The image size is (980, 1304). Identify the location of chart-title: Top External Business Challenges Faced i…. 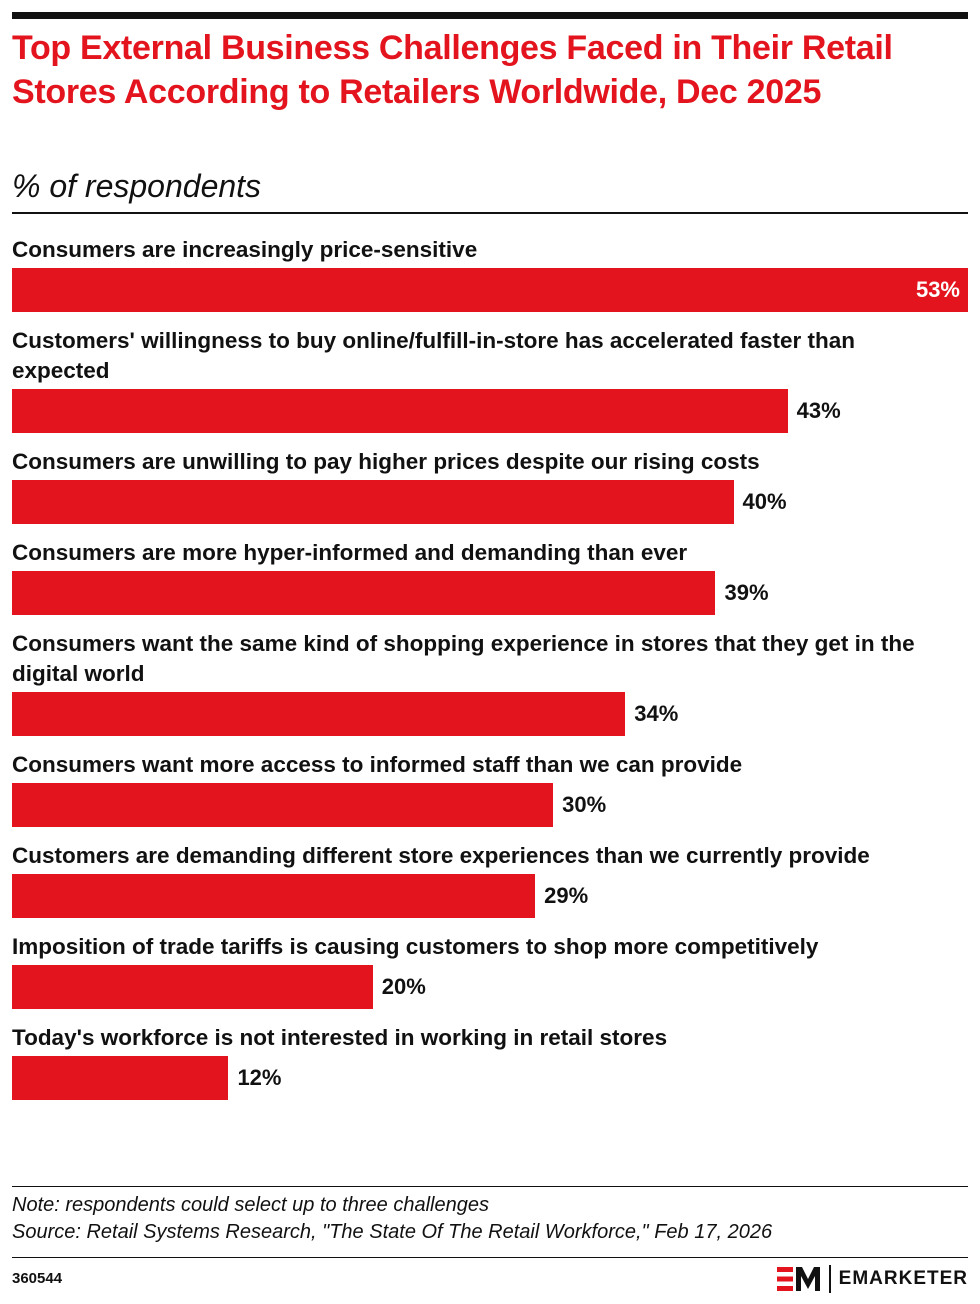
(452, 70).